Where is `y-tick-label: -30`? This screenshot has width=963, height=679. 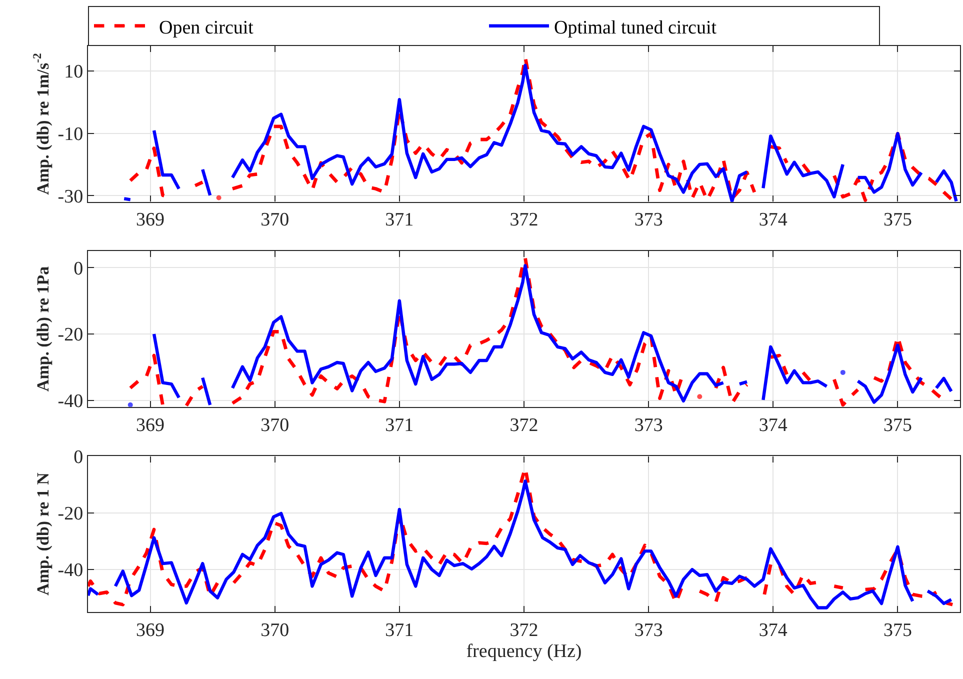 y-tick-label: -30 is located at coordinates (71, 197).